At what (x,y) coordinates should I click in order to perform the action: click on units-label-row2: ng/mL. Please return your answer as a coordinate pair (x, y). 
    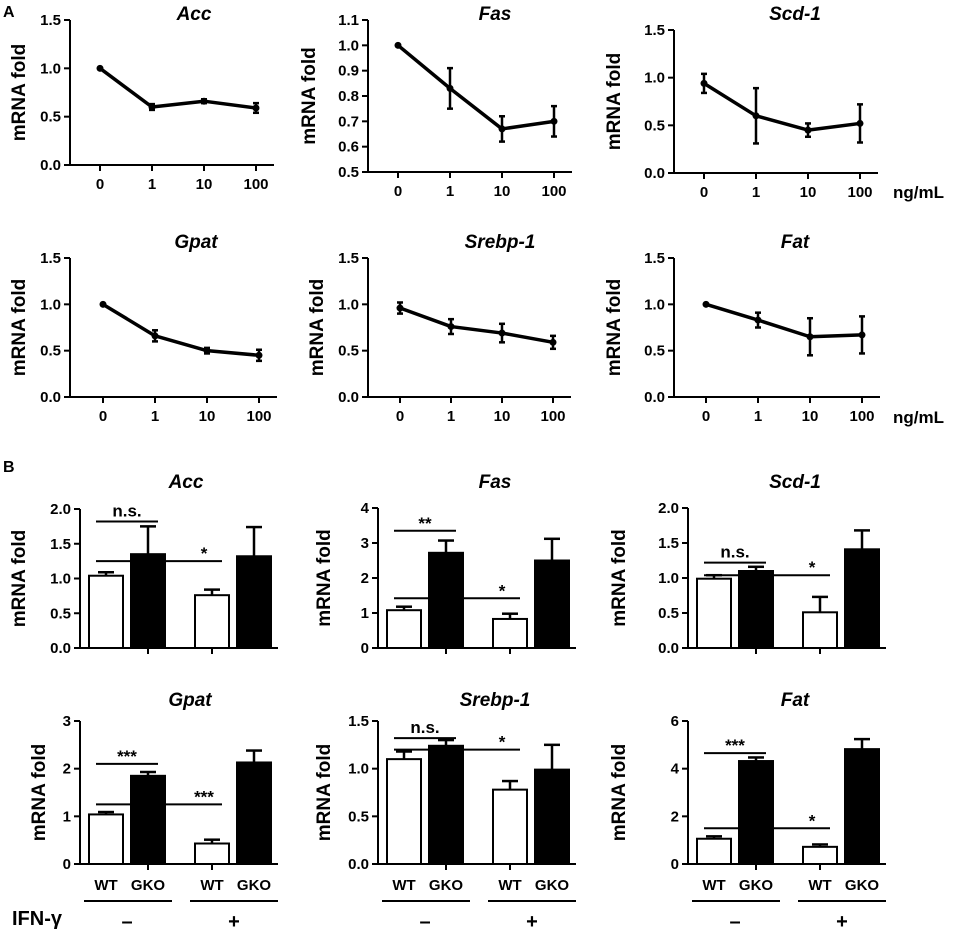
    Looking at the image, I should click on (918, 417).